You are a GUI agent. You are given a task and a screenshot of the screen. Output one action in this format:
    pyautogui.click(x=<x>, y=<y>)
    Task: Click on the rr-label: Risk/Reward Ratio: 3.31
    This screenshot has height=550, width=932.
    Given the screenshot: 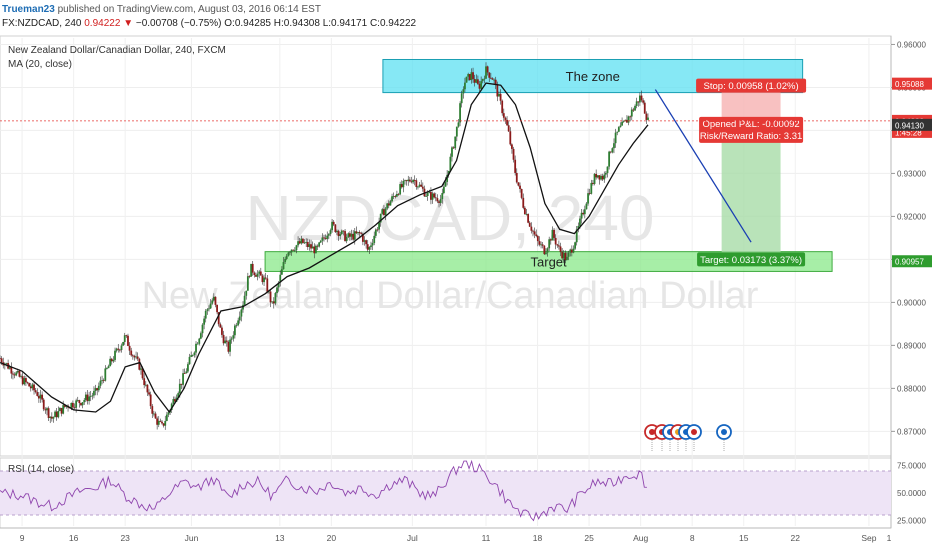 What is the action you would take?
    pyautogui.click(x=751, y=136)
    